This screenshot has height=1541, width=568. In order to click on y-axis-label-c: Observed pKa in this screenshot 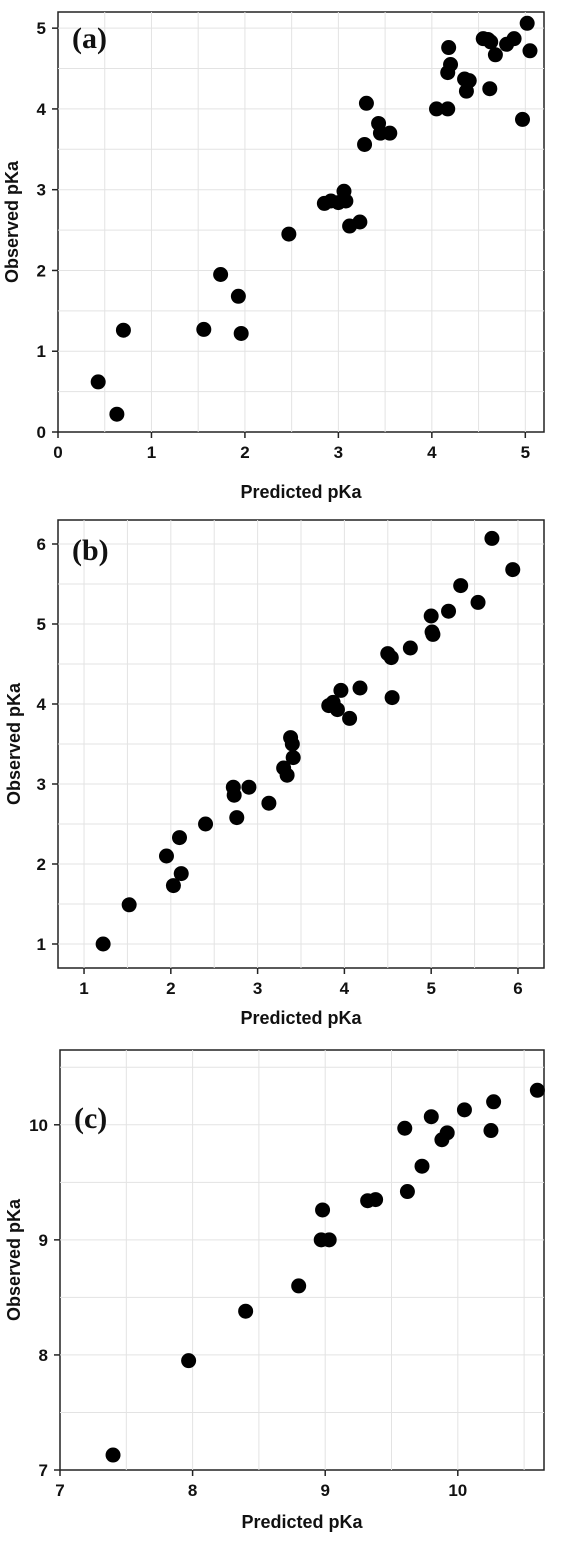, I will do `click(14, 1259)`.